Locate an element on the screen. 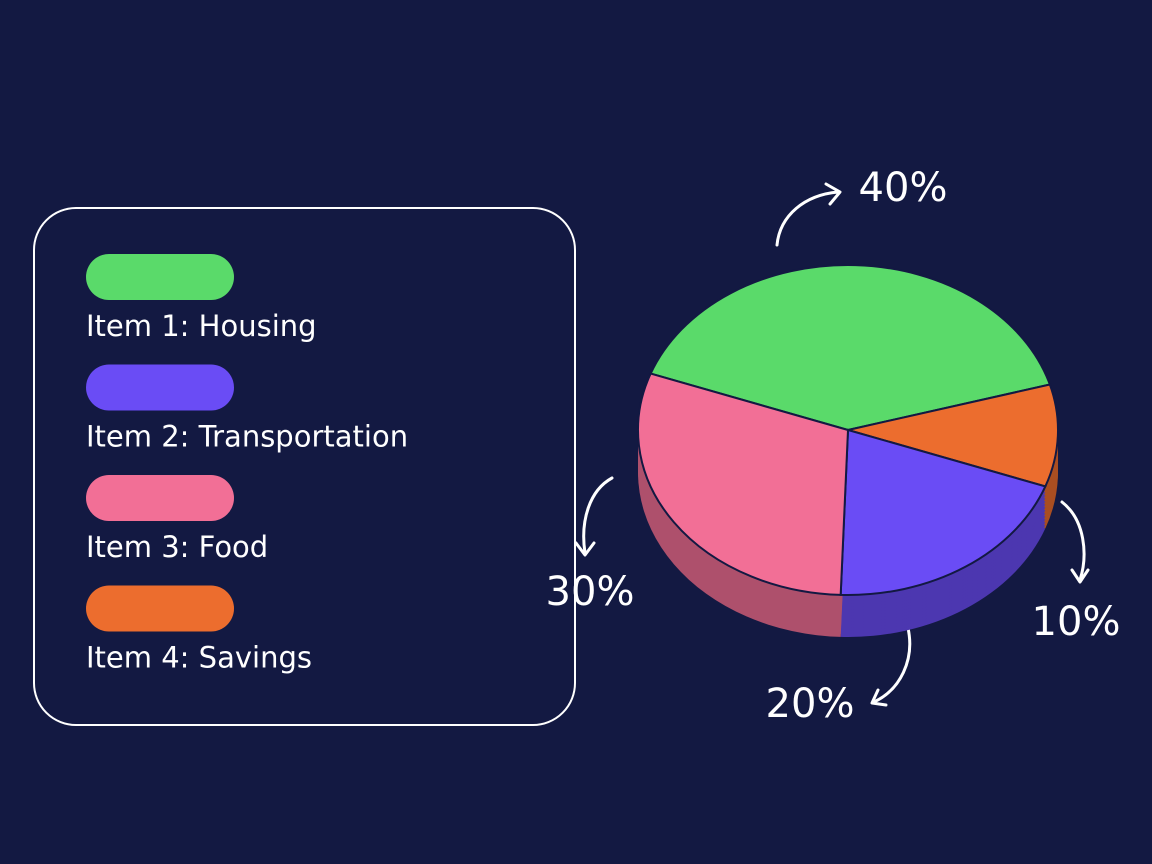  value-label: 30% is located at coordinates (590, 592).